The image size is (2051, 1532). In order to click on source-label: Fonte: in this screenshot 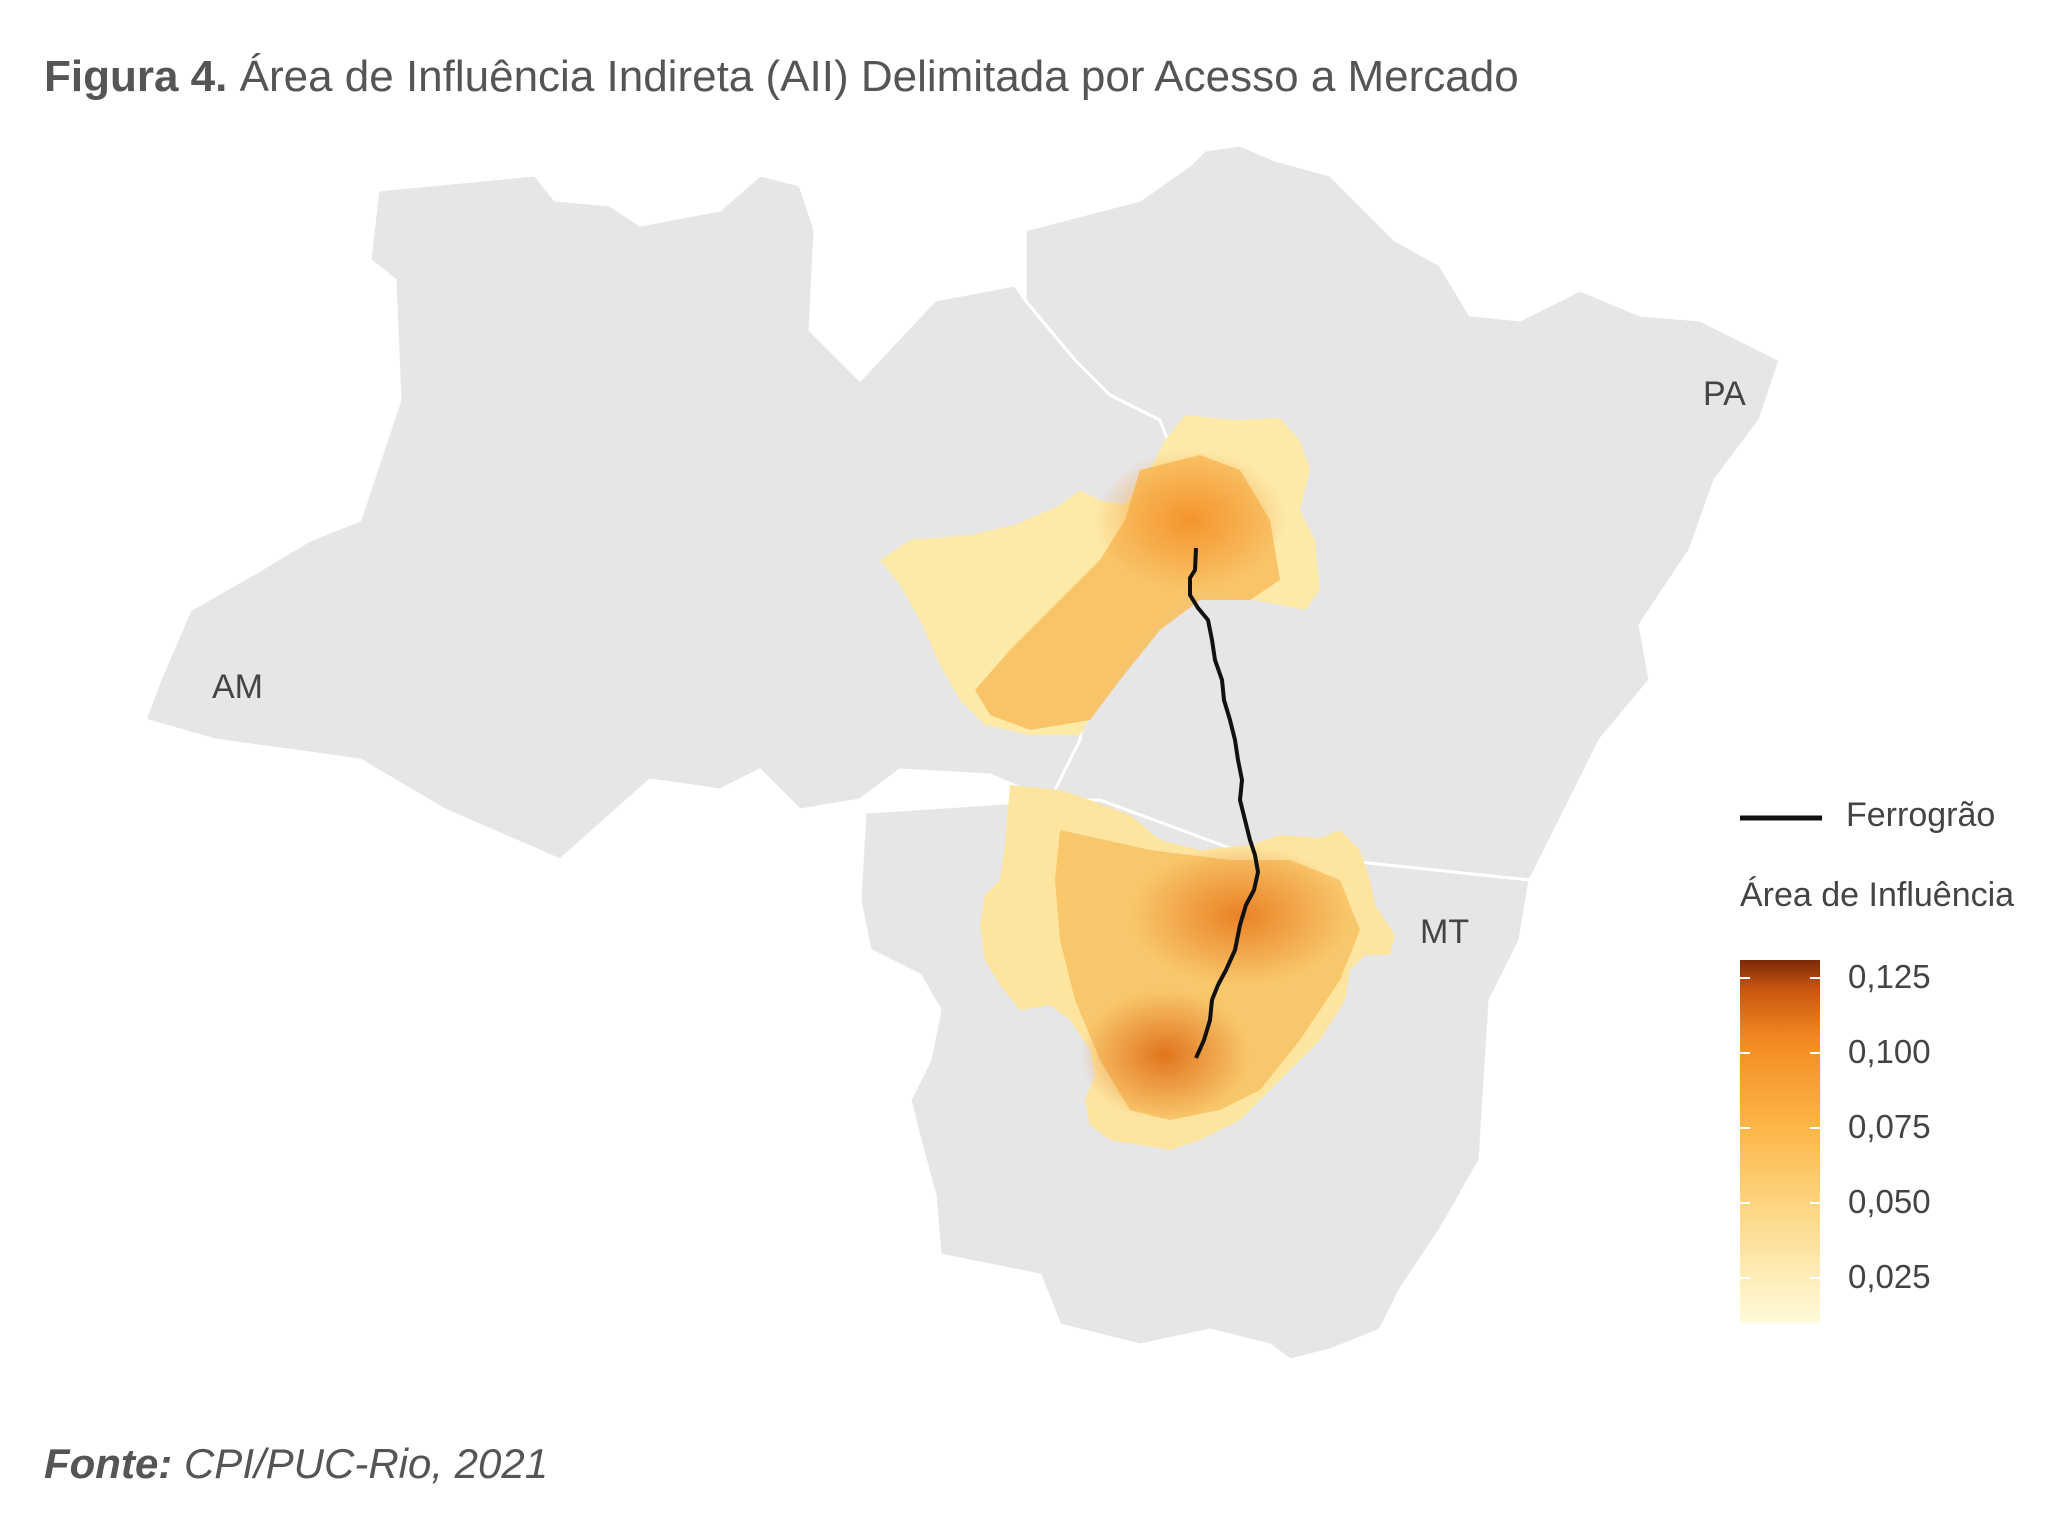, I will do `click(108, 1463)`.